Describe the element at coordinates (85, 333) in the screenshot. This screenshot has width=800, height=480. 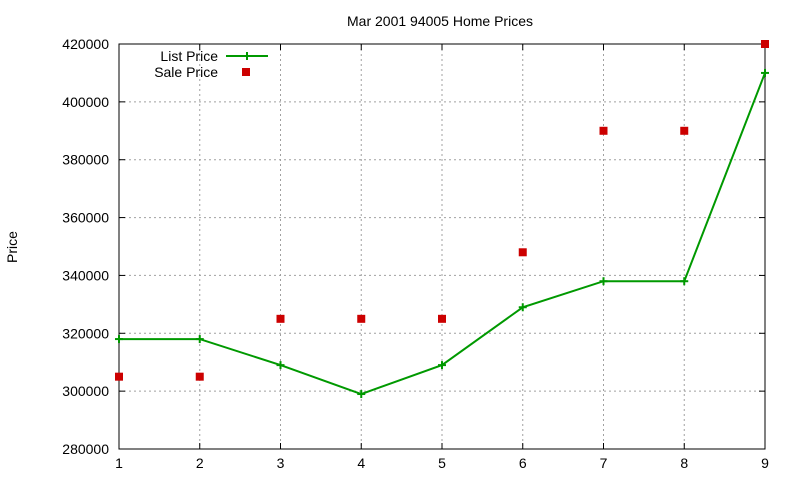
I see `y-tick-label: 320000` at that location.